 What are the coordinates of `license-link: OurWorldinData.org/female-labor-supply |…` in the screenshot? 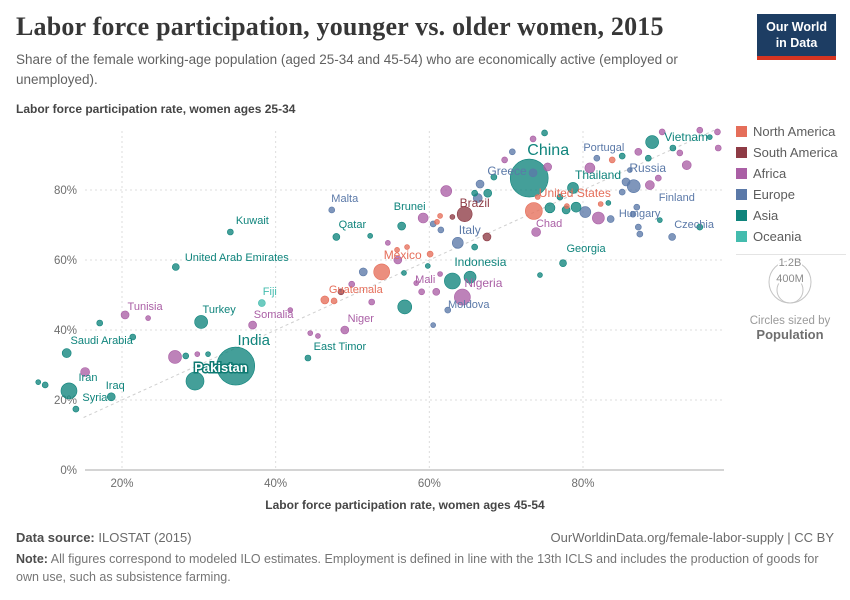 It's located at (692, 537).